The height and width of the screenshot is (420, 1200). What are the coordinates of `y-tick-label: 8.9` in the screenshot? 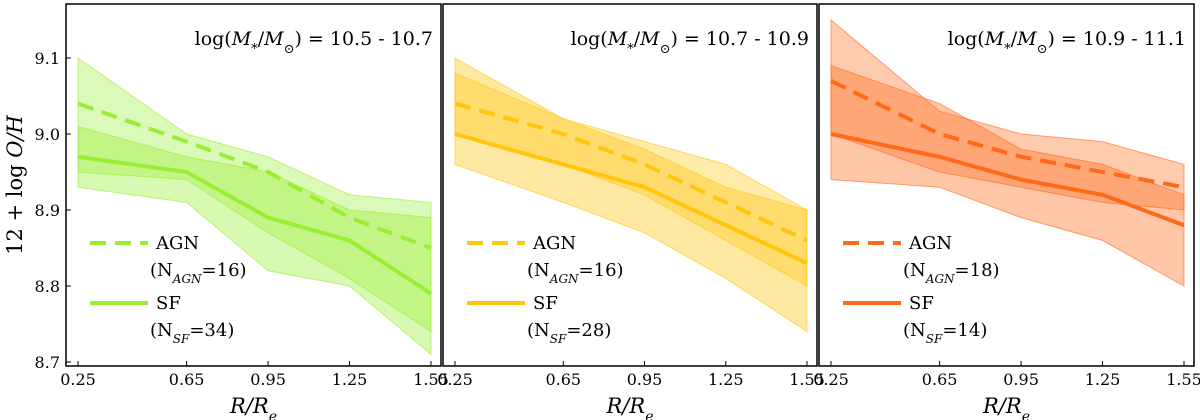 It's located at (47, 210).